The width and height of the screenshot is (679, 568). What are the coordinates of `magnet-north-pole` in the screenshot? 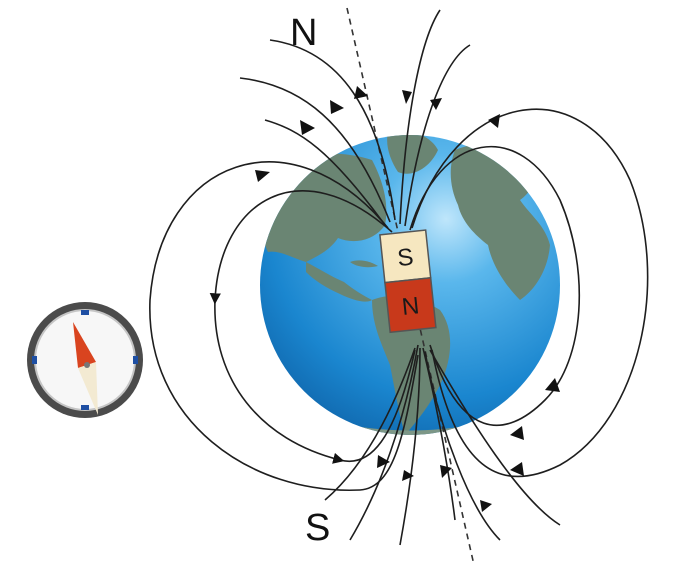 It's located at (410, 305).